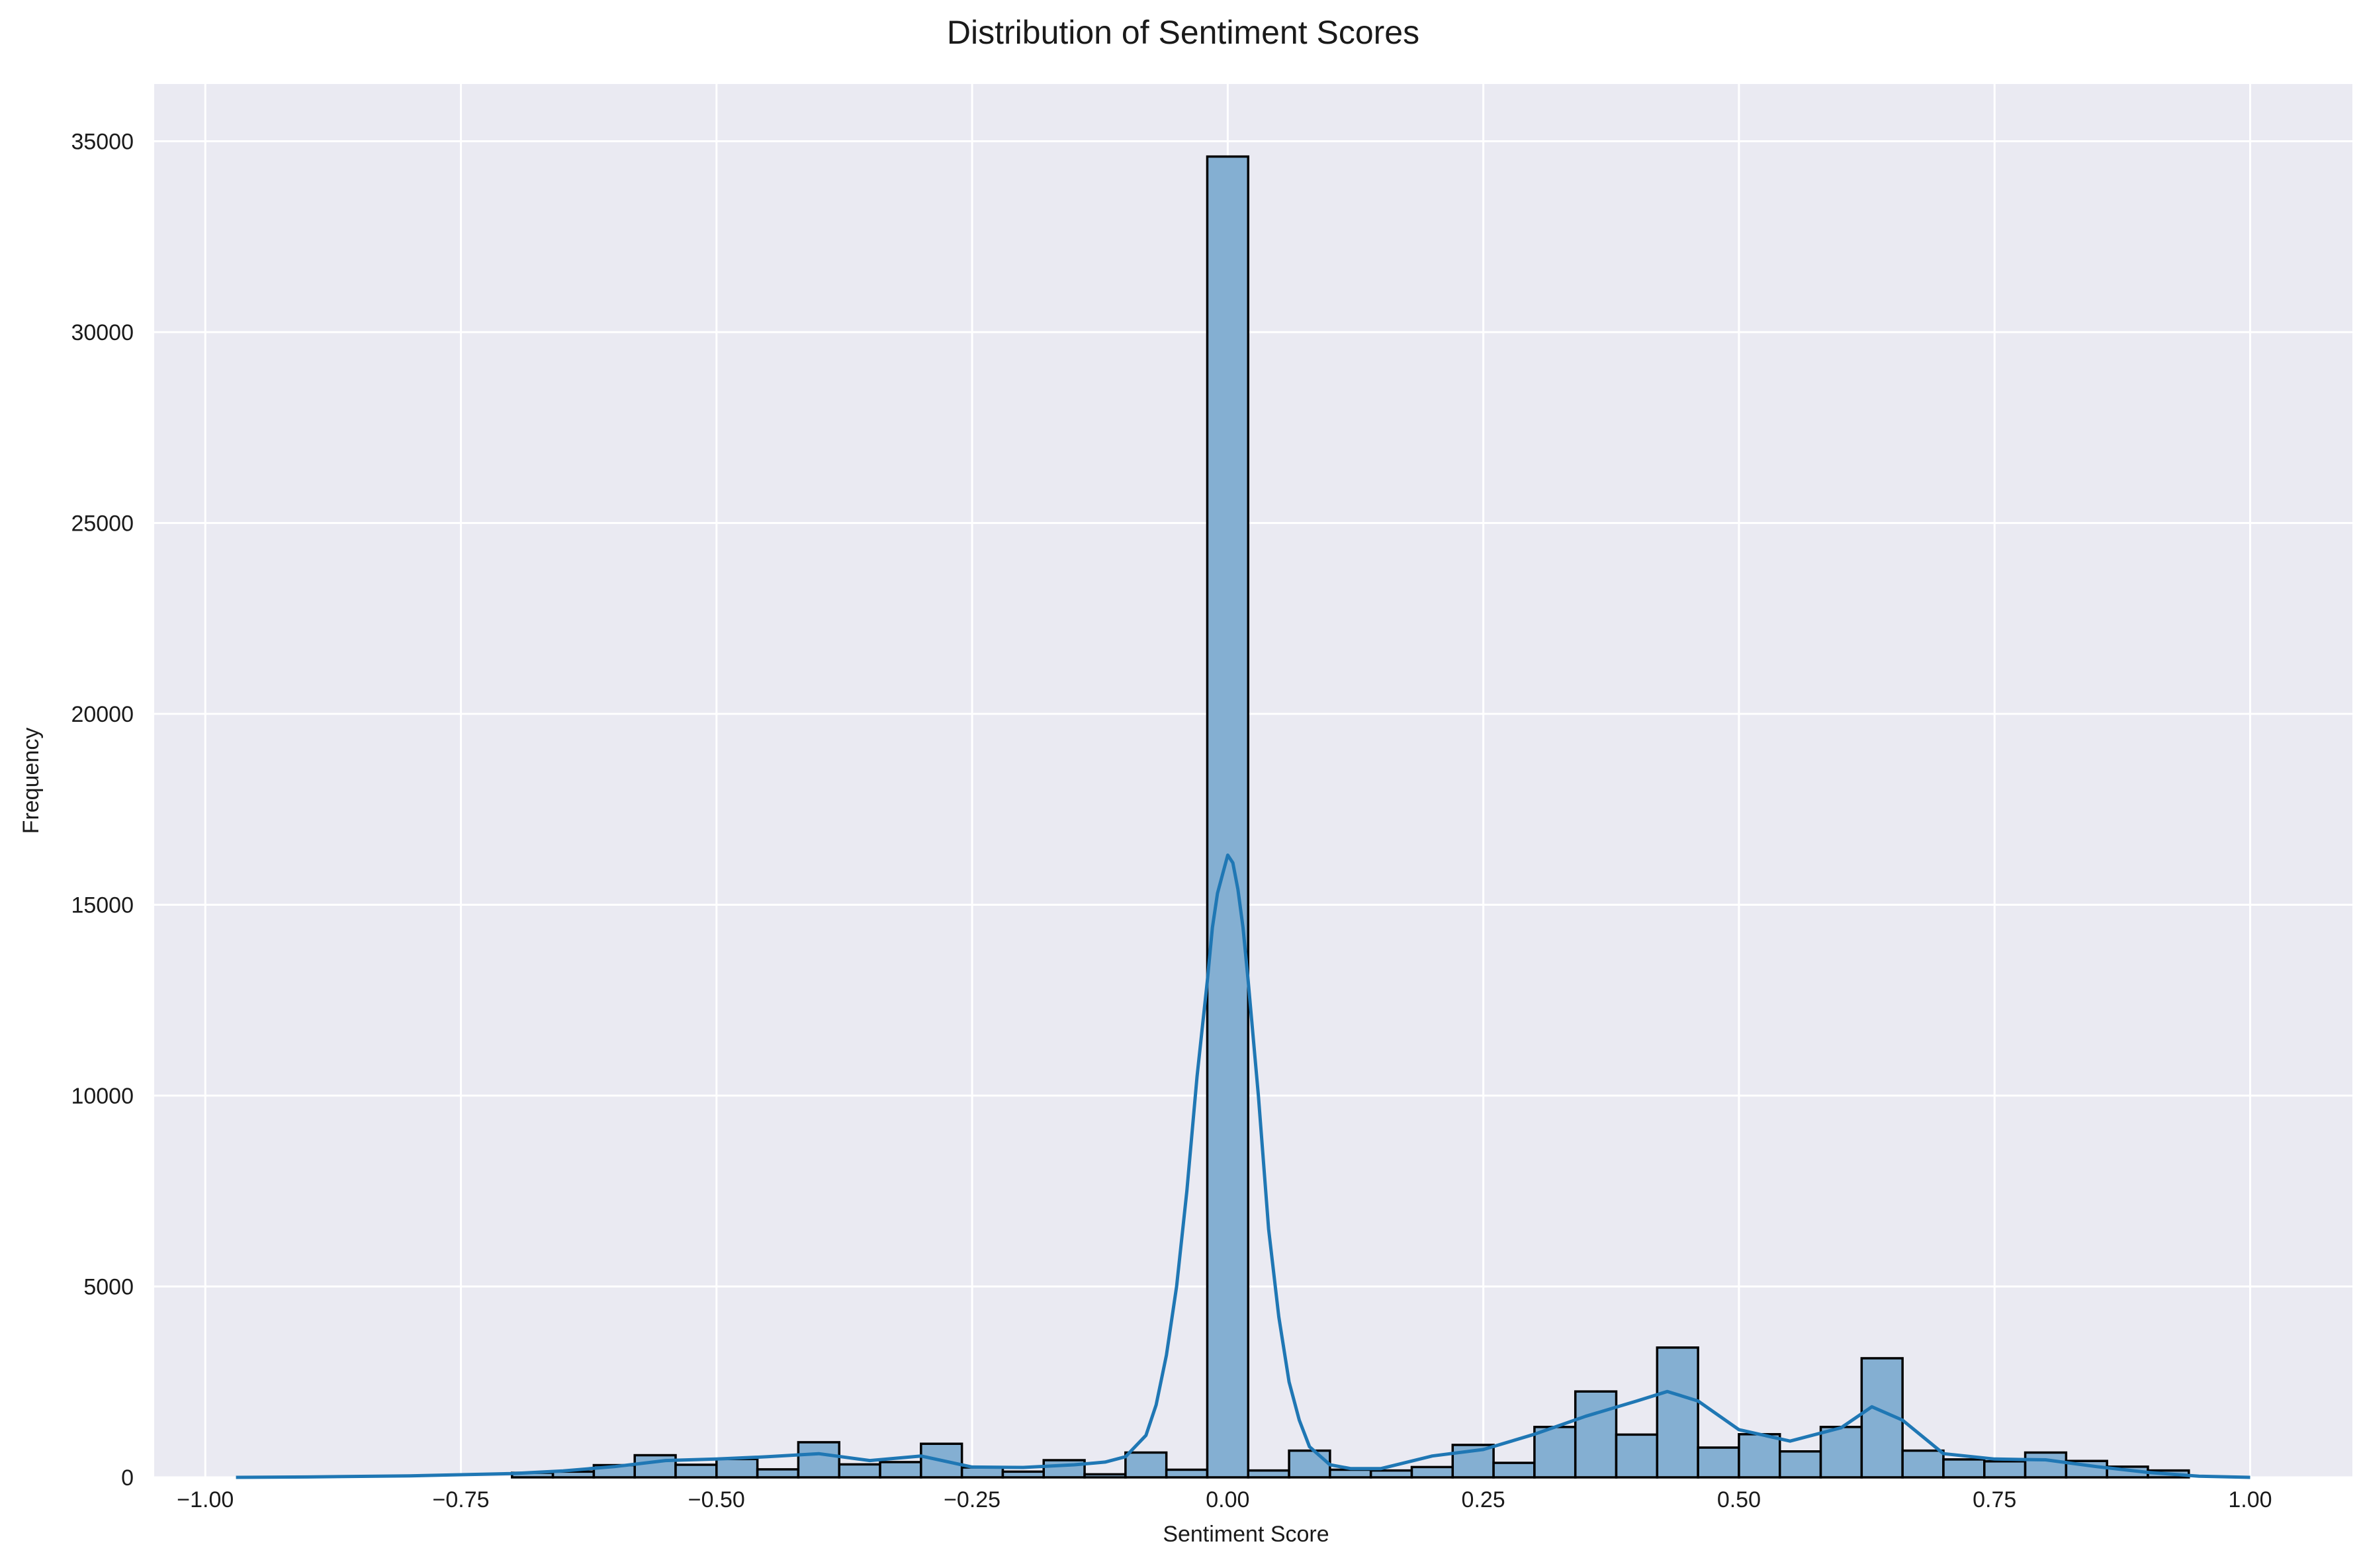 Image resolution: width=2361 pixels, height=1568 pixels. I want to click on y-tick-label: 20000, so click(102, 715).